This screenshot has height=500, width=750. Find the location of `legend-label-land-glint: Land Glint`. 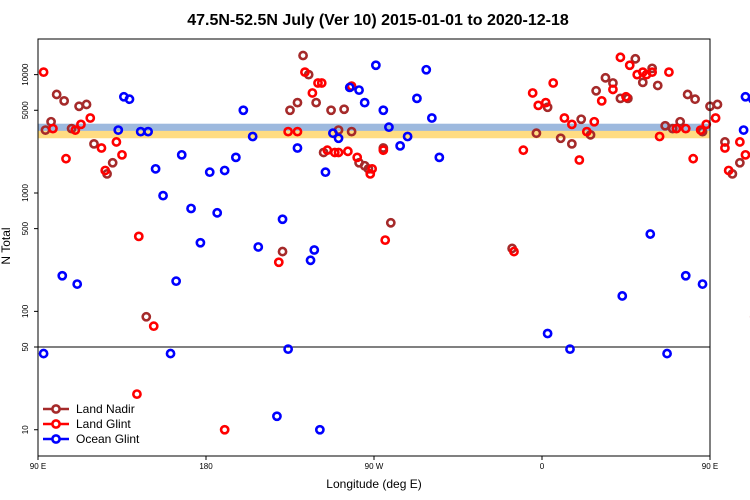

legend-label-land-glint: Land Glint is located at coordinates (103, 424).